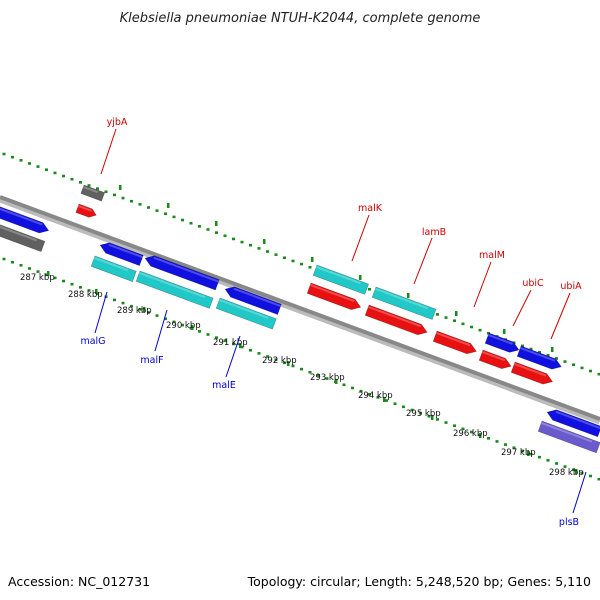  Describe the element at coordinates (230, 343) in the screenshot. I see `tick-label: 291 kbp` at that location.